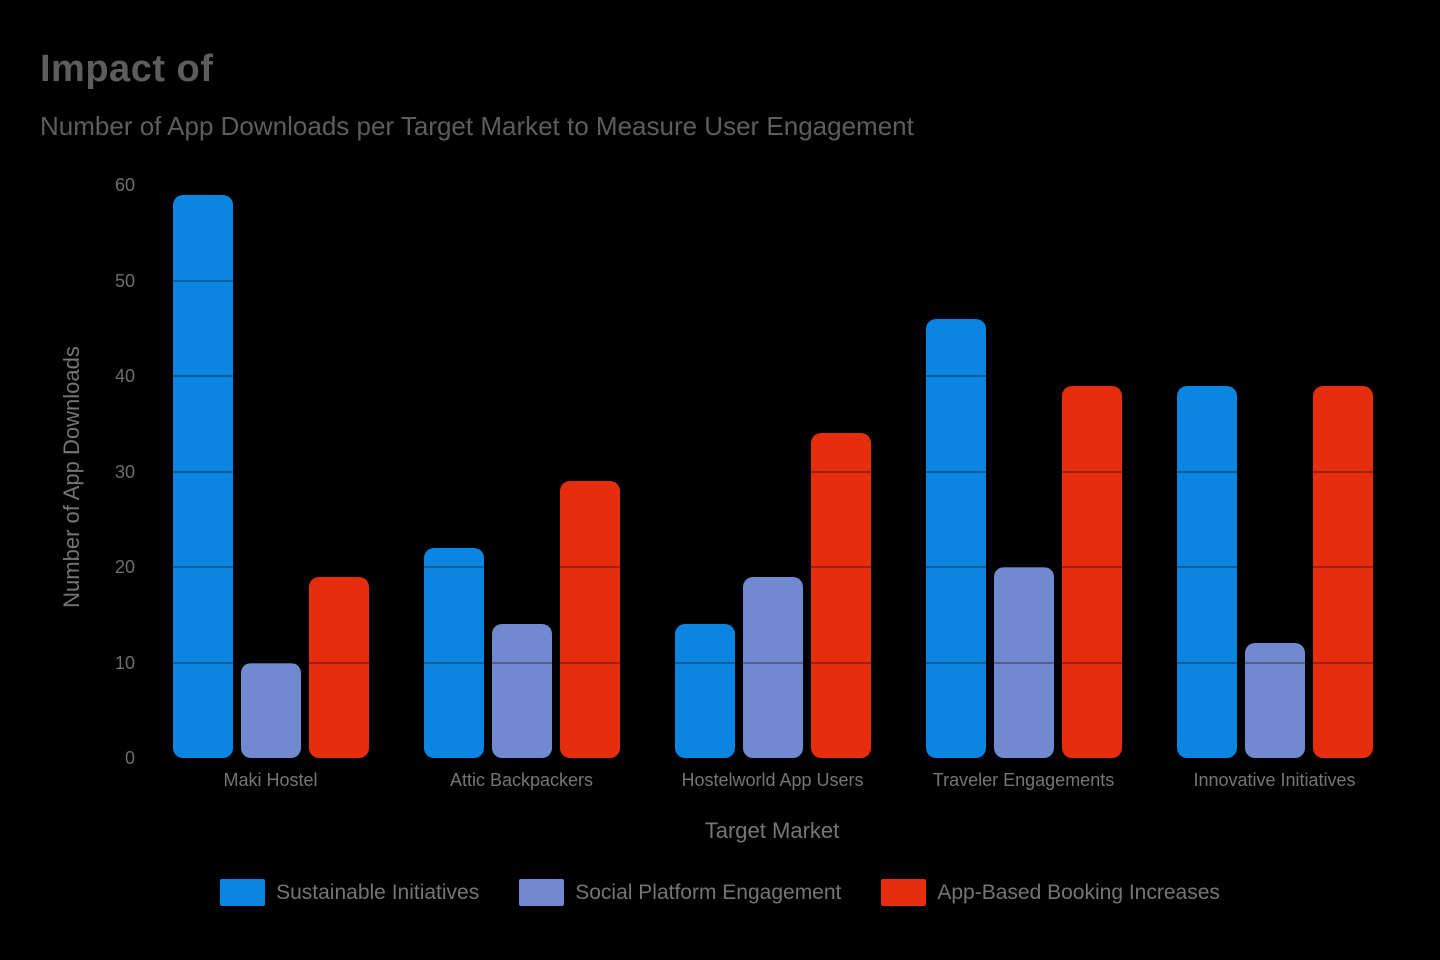 The image size is (1440, 960). Describe the element at coordinates (1023, 780) in the screenshot. I see `x-tick-label: Traveler Engagements` at that location.